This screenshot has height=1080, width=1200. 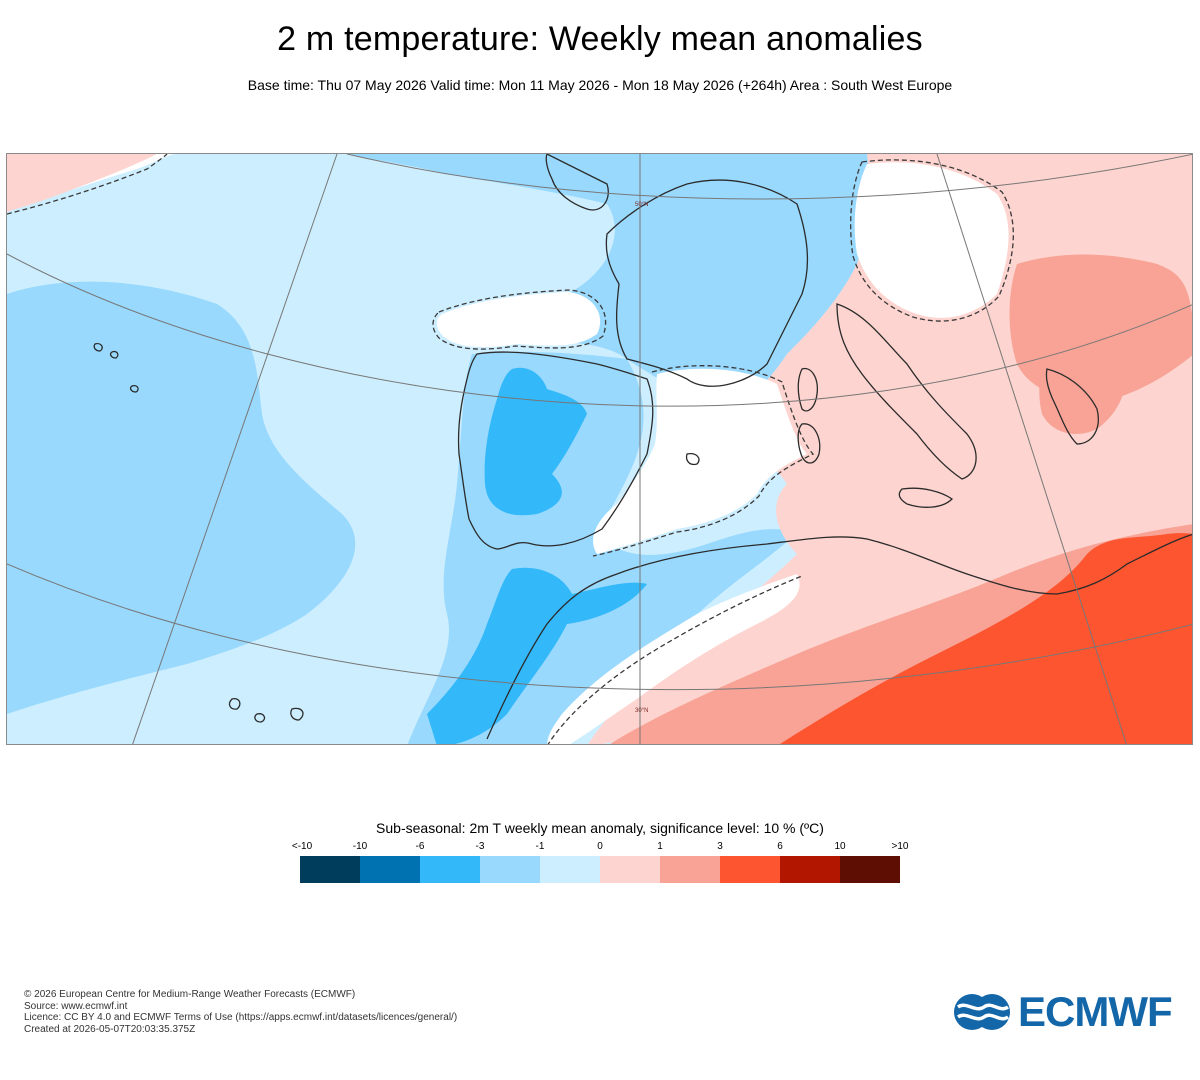 I want to click on footer-source: Source: www.ecmwf.int, so click(x=76, y=1006).